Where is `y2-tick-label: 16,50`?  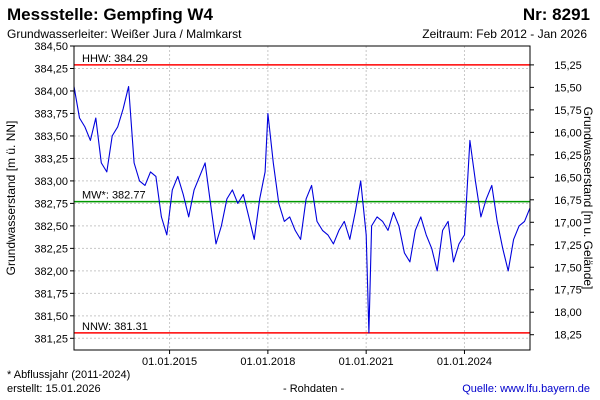
y2-tick-label: 16,50 is located at coordinates (568, 178).